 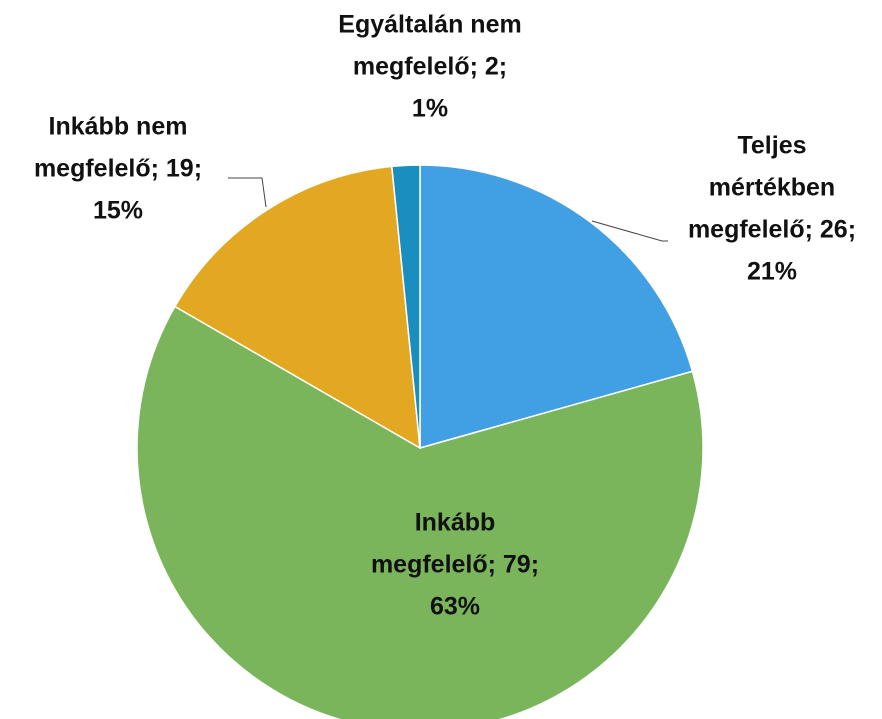 What do you see at coordinates (455, 523) in the screenshot?
I see `data-label: Inkább` at bounding box center [455, 523].